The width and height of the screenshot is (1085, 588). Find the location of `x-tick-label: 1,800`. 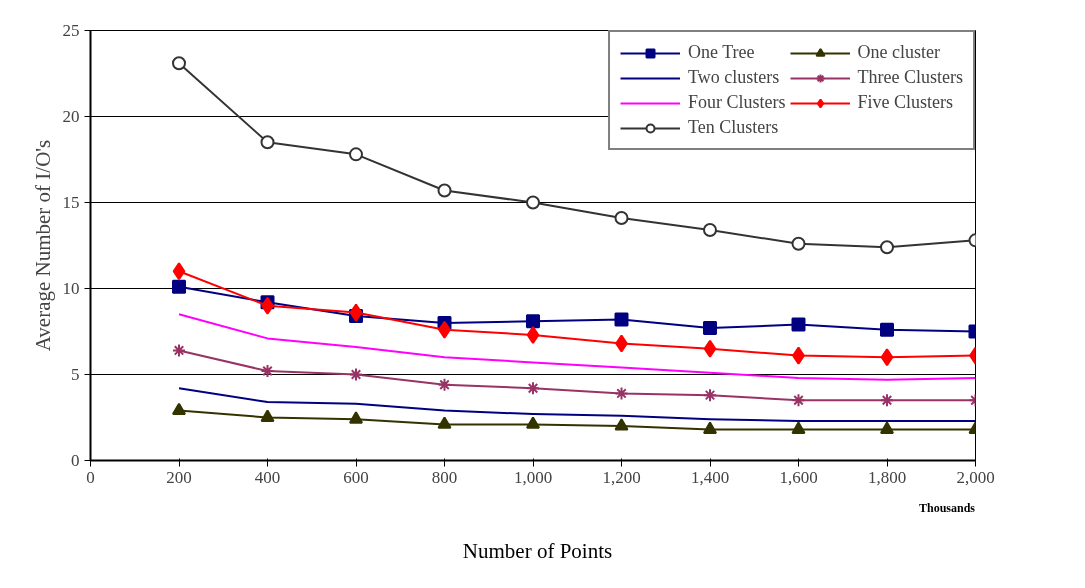

x-tick-label: 1,800 is located at coordinates (887, 477).